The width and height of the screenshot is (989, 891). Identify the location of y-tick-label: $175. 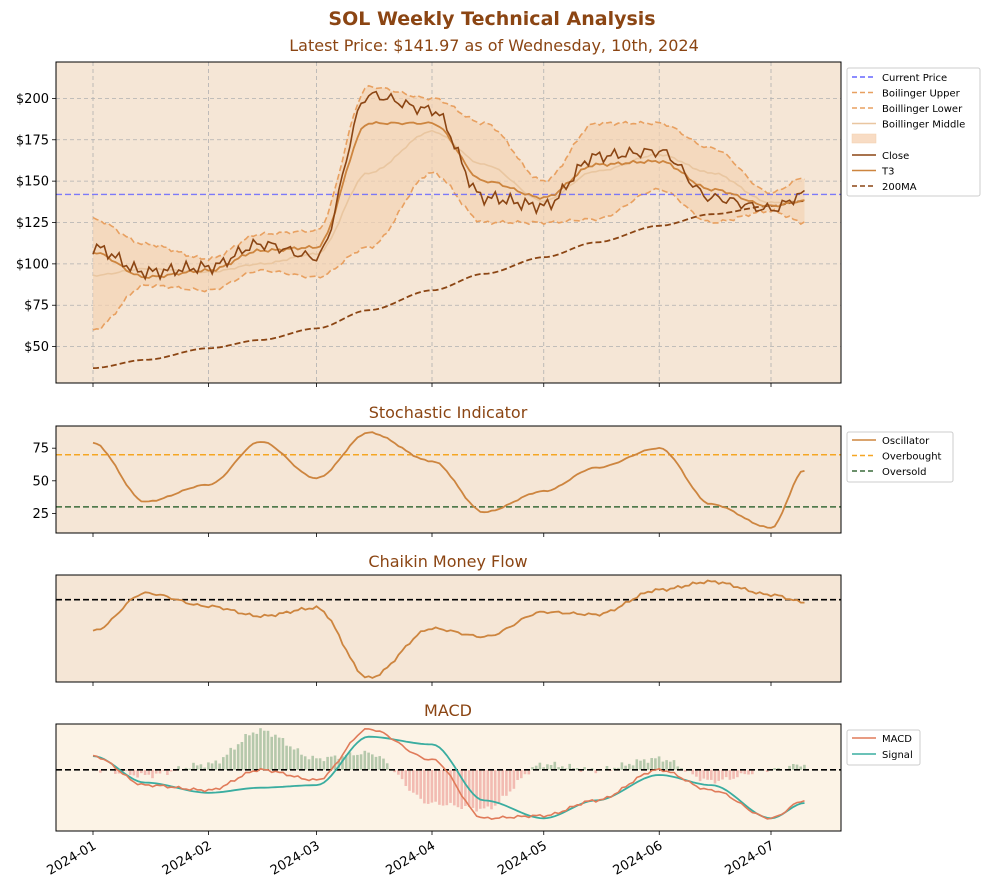
(32, 140).